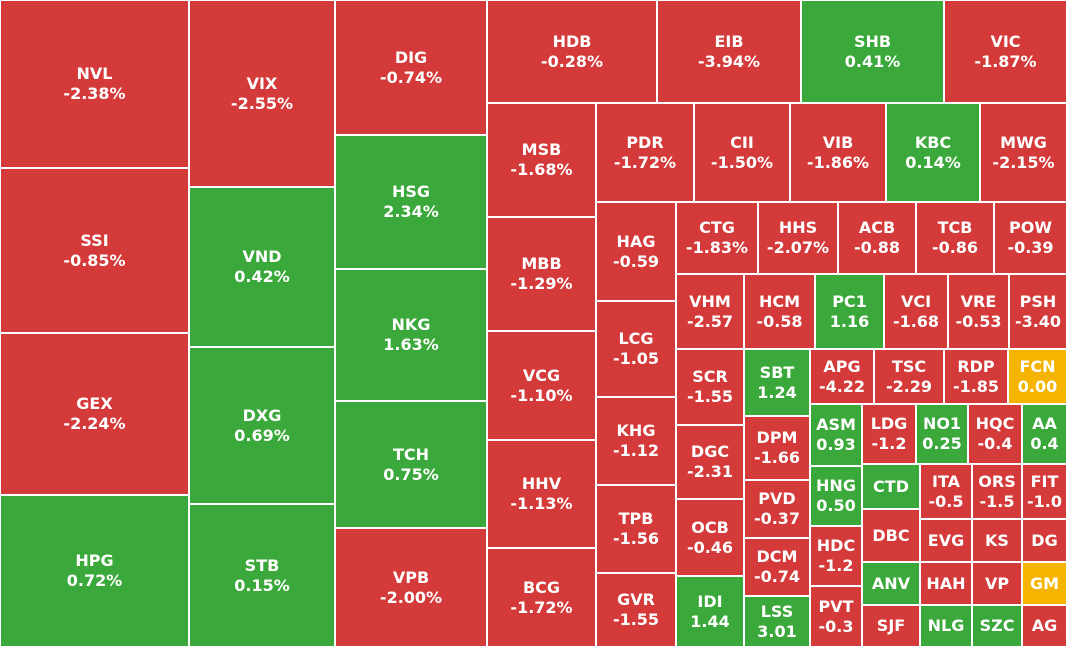 The width and height of the screenshot is (1067, 647). Describe the element at coordinates (1023, 152) in the screenshot. I see `treemap-tile-mwg: MWG -2.15%` at that location.